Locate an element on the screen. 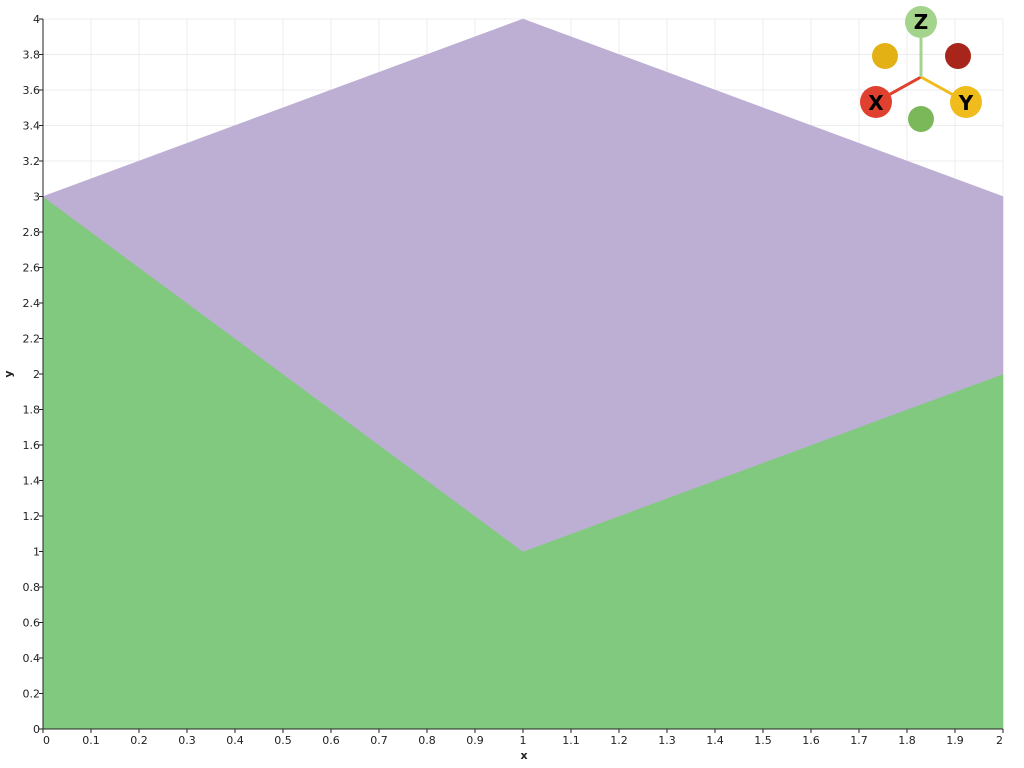  y-tick-label-13: 2.6 is located at coordinates (32, 268).